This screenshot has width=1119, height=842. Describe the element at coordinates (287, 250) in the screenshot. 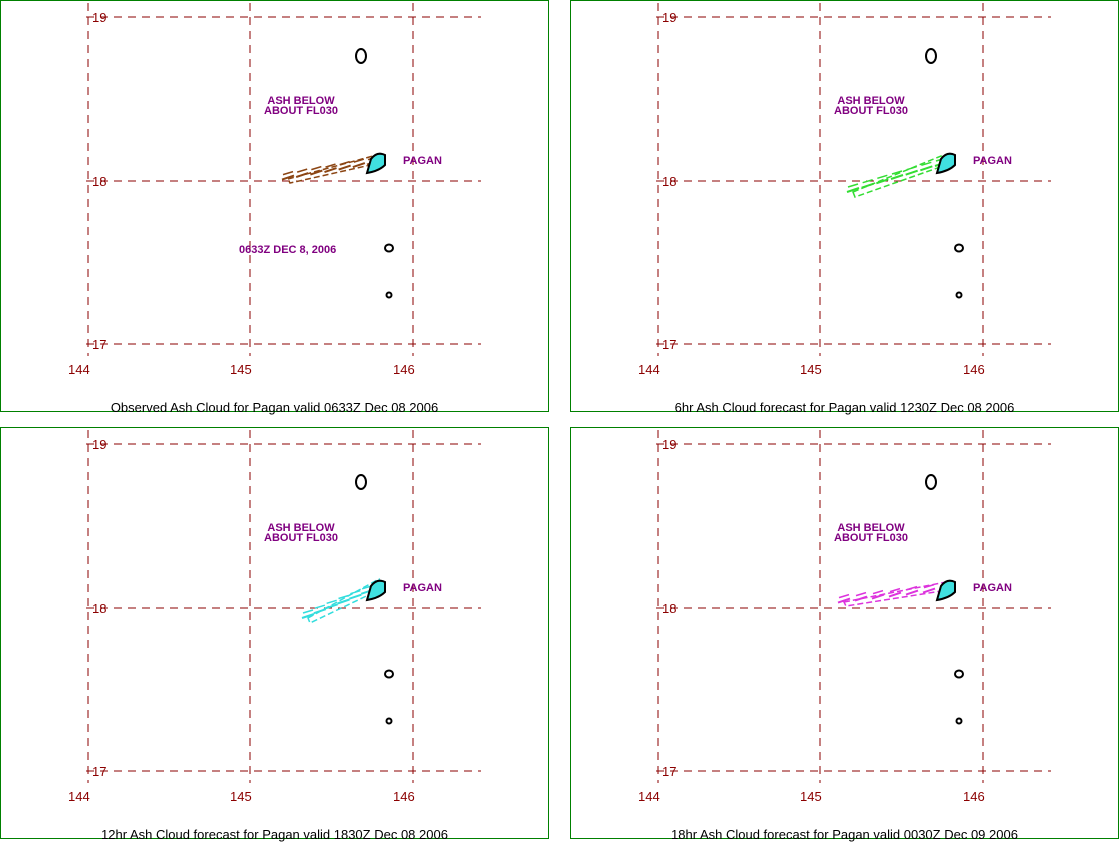

I see `observation-timestamp: 0633Z DEC 8, 2006` at that location.